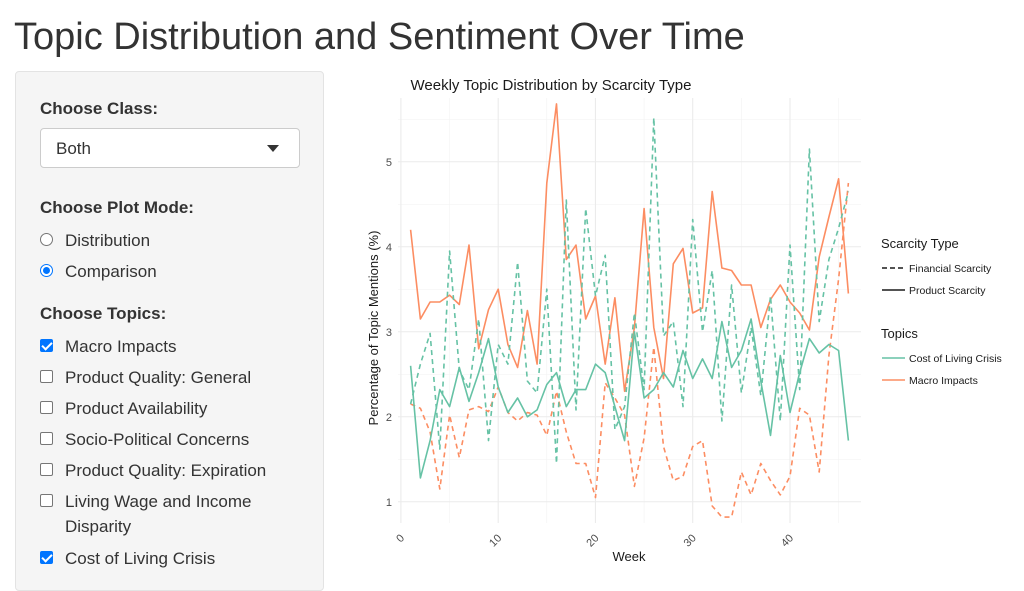 Image resolution: width=1024 pixels, height=591 pixels. What do you see at coordinates (111, 271) in the screenshot?
I see `mode-option-label: Comparison` at bounding box center [111, 271].